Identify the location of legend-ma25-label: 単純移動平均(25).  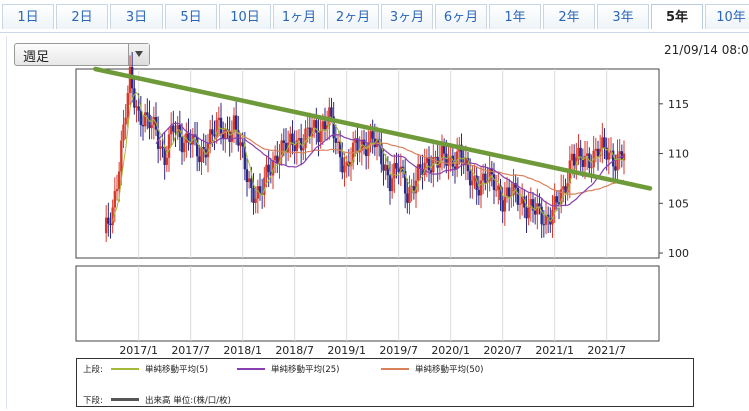
(305, 370).